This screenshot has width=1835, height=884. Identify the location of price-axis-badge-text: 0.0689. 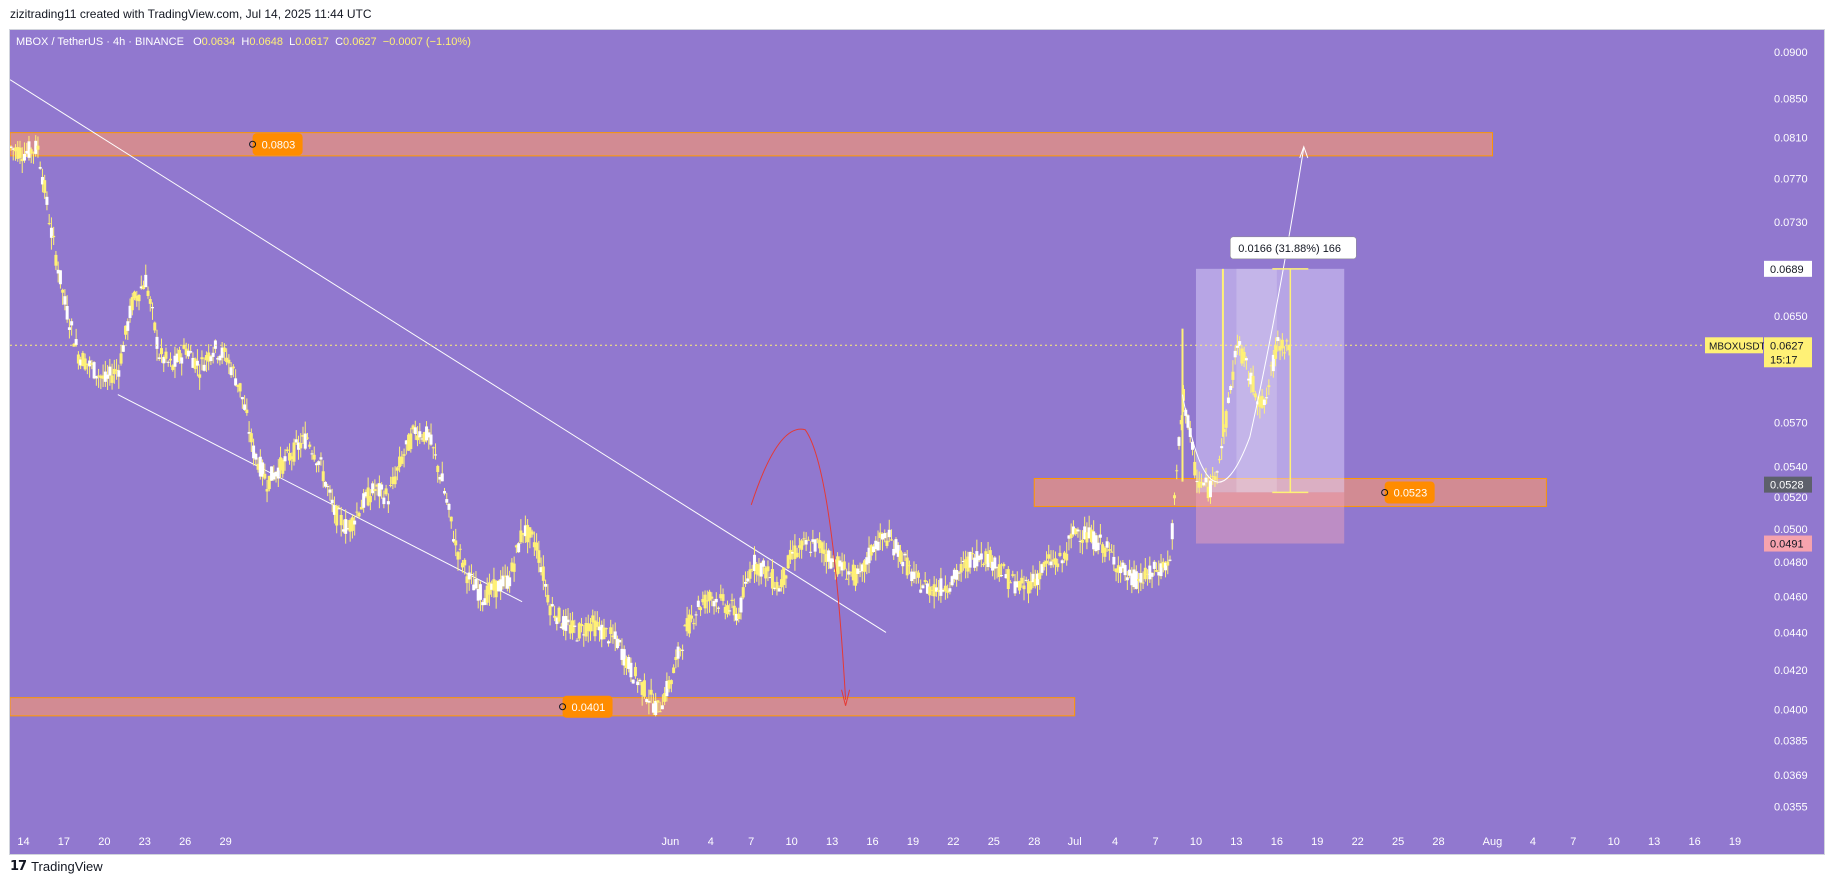
(1787, 270).